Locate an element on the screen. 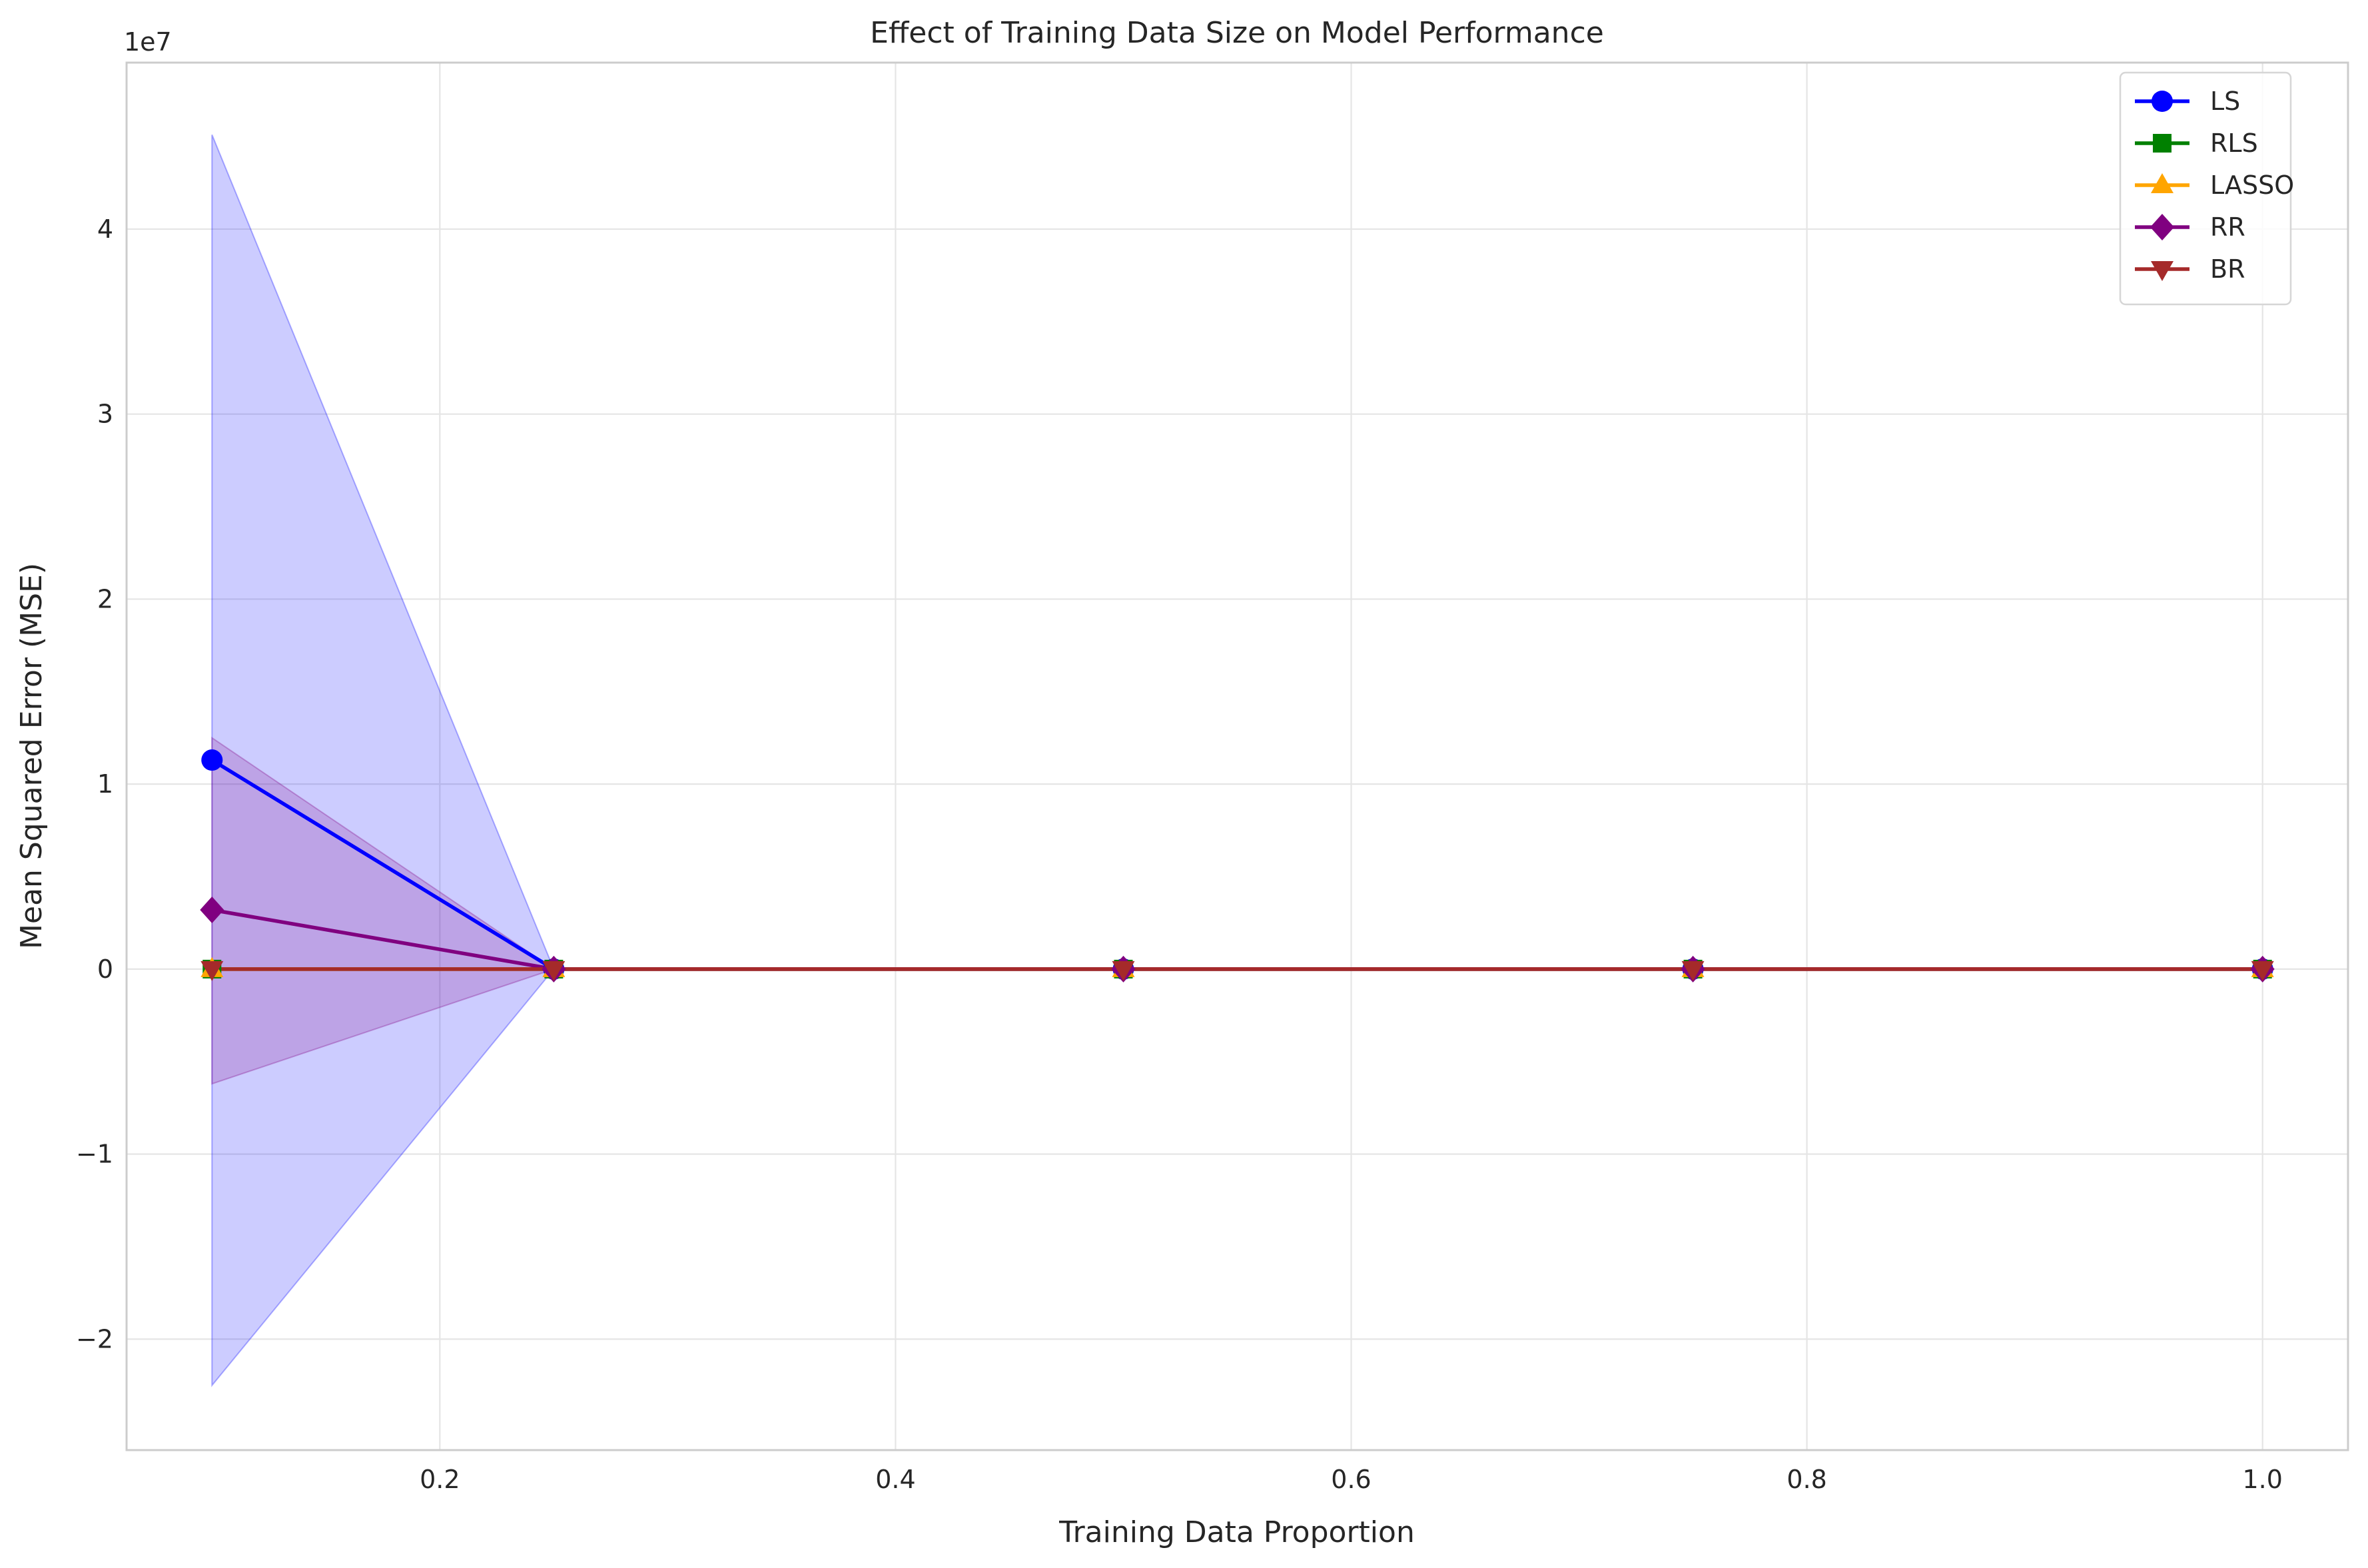 The image size is (2368, 1568). legend-marker-rr is located at coordinates (2162, 227).